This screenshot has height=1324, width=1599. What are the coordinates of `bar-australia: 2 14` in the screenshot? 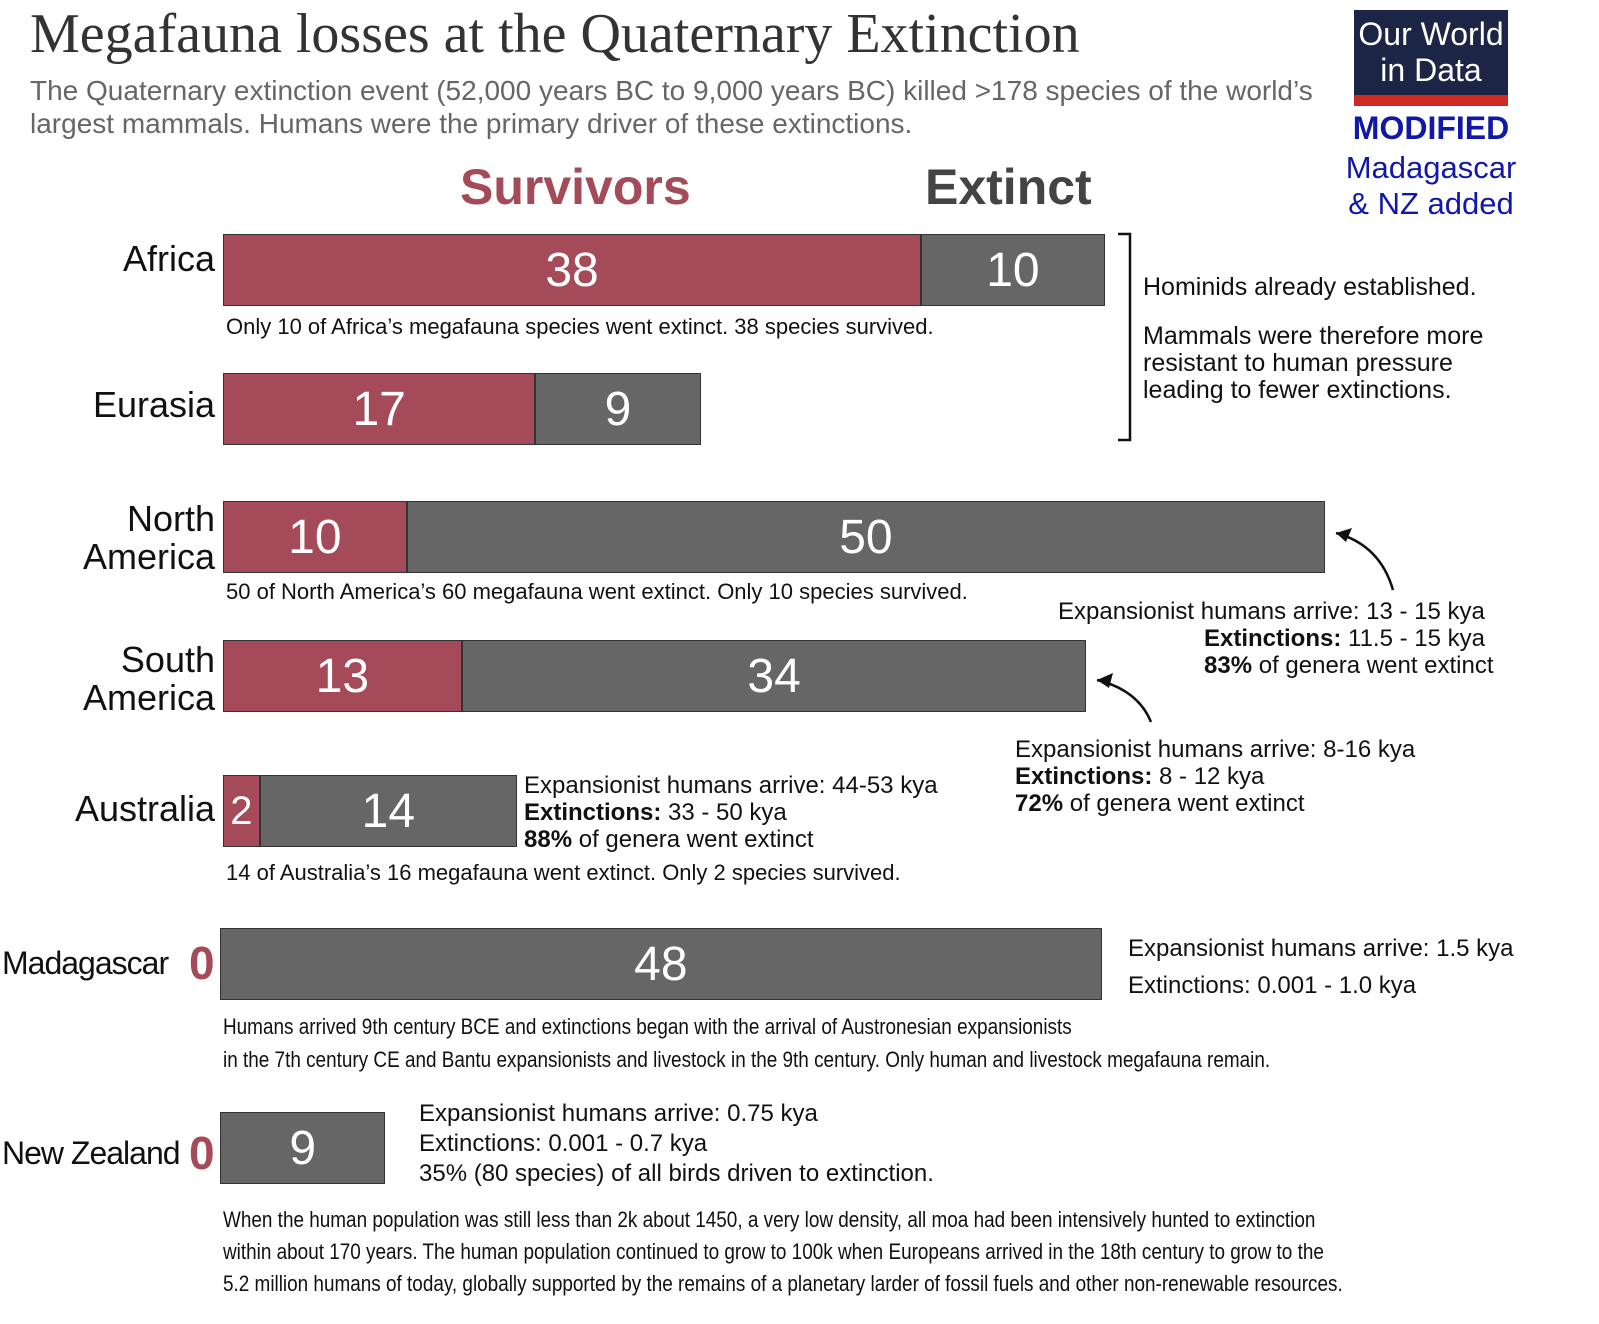 It's located at (370, 811).